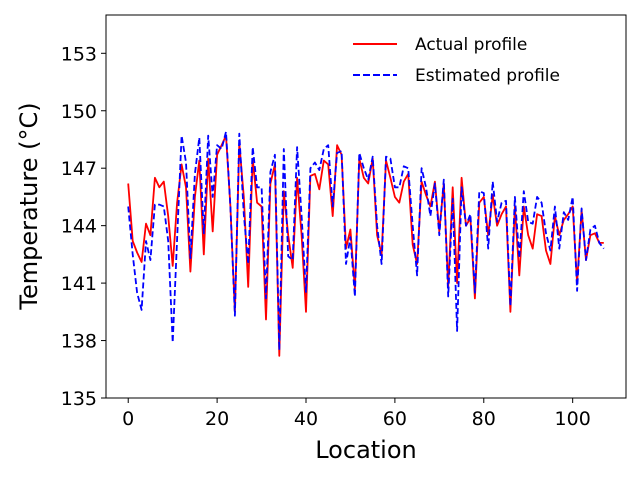 The width and height of the screenshot is (640, 480). What do you see at coordinates (79, 169) in the screenshot?
I see `y-tick-label: 147` at bounding box center [79, 169].